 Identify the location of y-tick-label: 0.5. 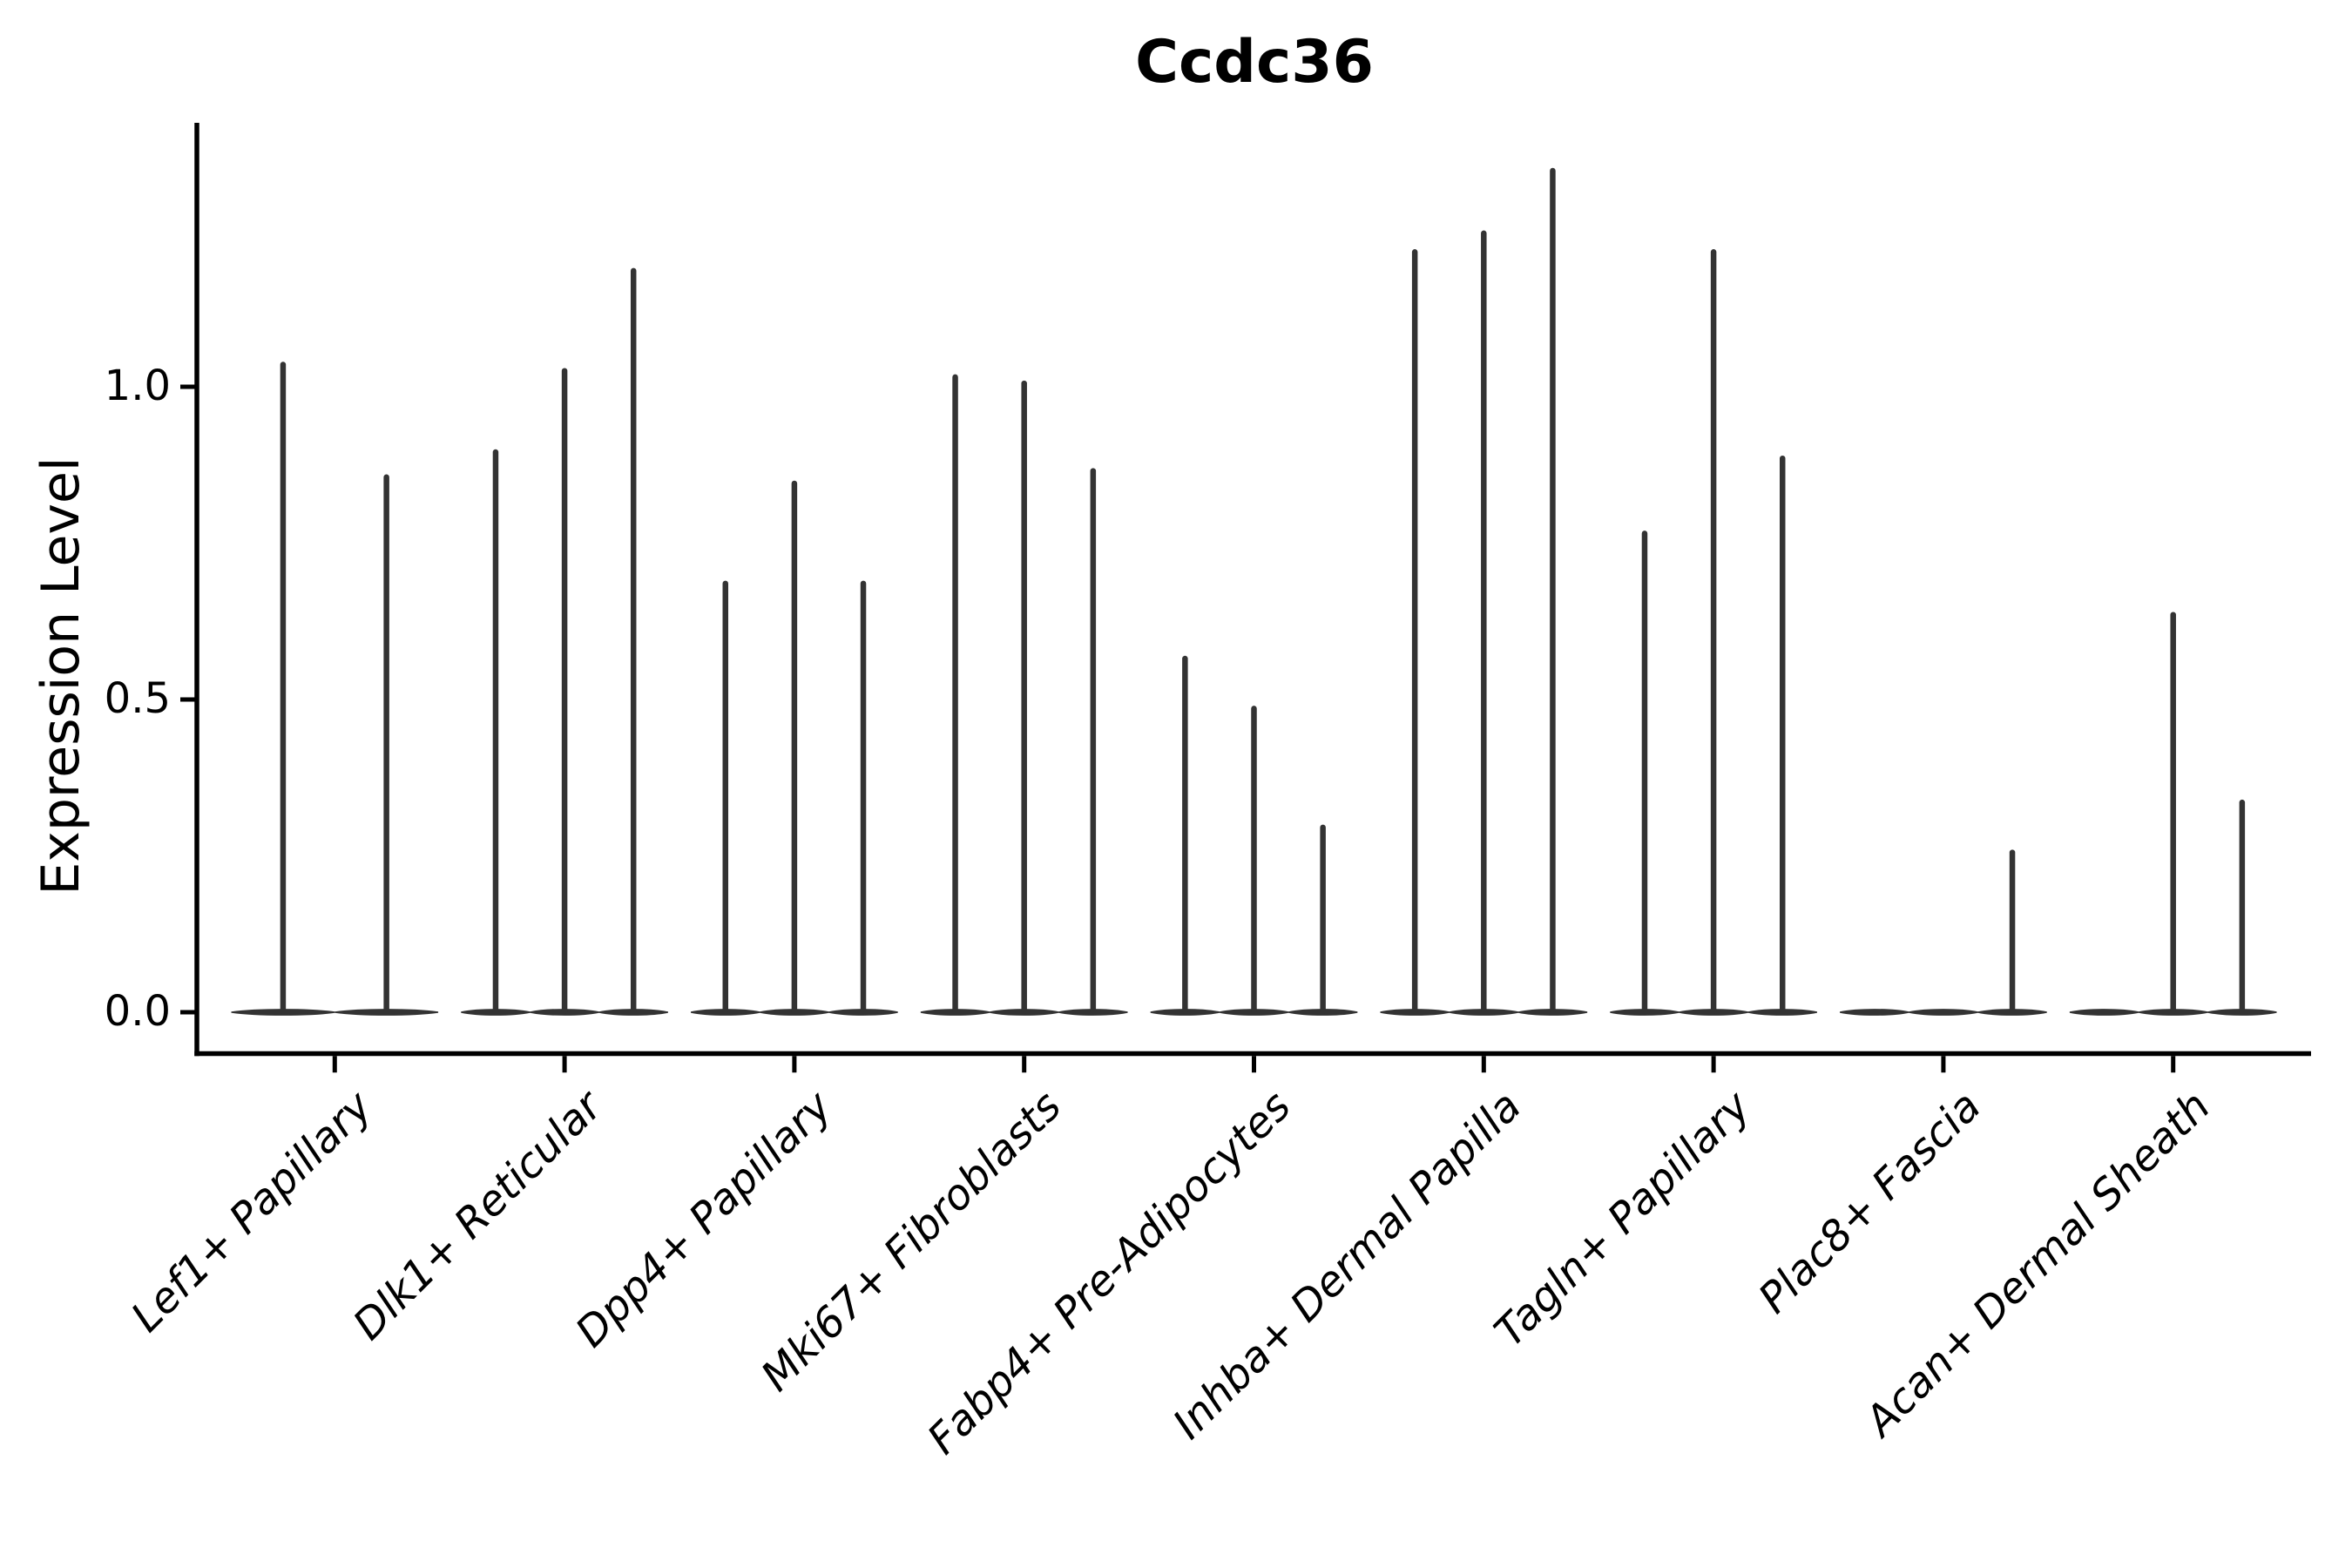
(137, 698).